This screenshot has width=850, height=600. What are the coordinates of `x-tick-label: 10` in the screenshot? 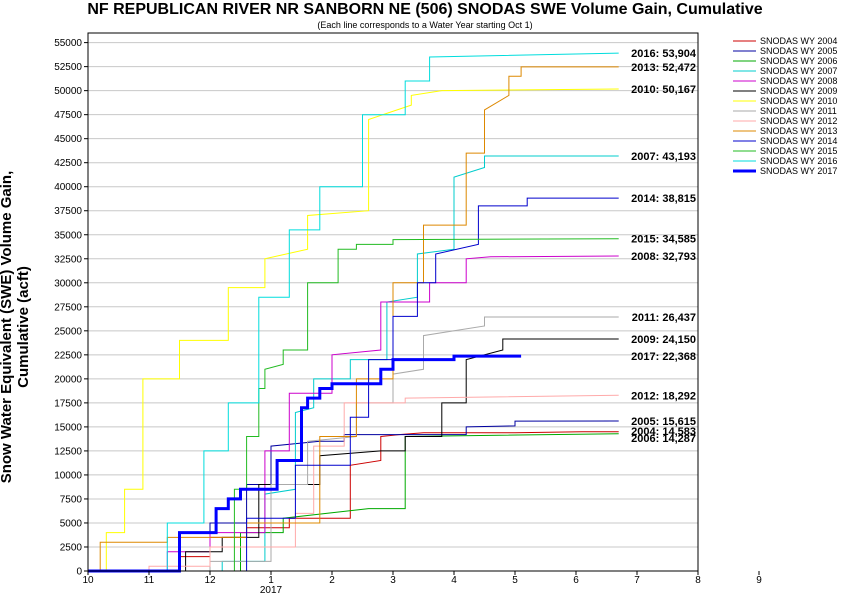 It's located at (88, 580).